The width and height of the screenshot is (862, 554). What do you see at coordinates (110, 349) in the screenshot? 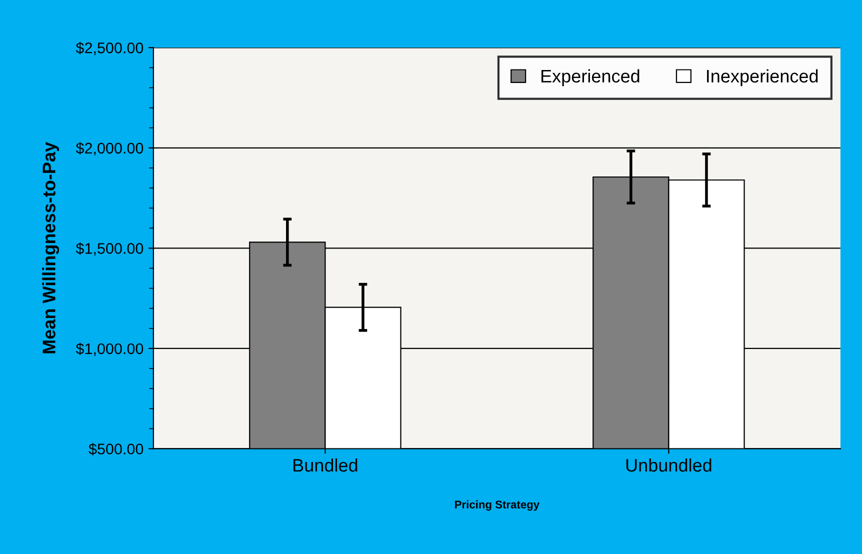
I see `y-tick-label: $1,000.00` at bounding box center [110, 349].